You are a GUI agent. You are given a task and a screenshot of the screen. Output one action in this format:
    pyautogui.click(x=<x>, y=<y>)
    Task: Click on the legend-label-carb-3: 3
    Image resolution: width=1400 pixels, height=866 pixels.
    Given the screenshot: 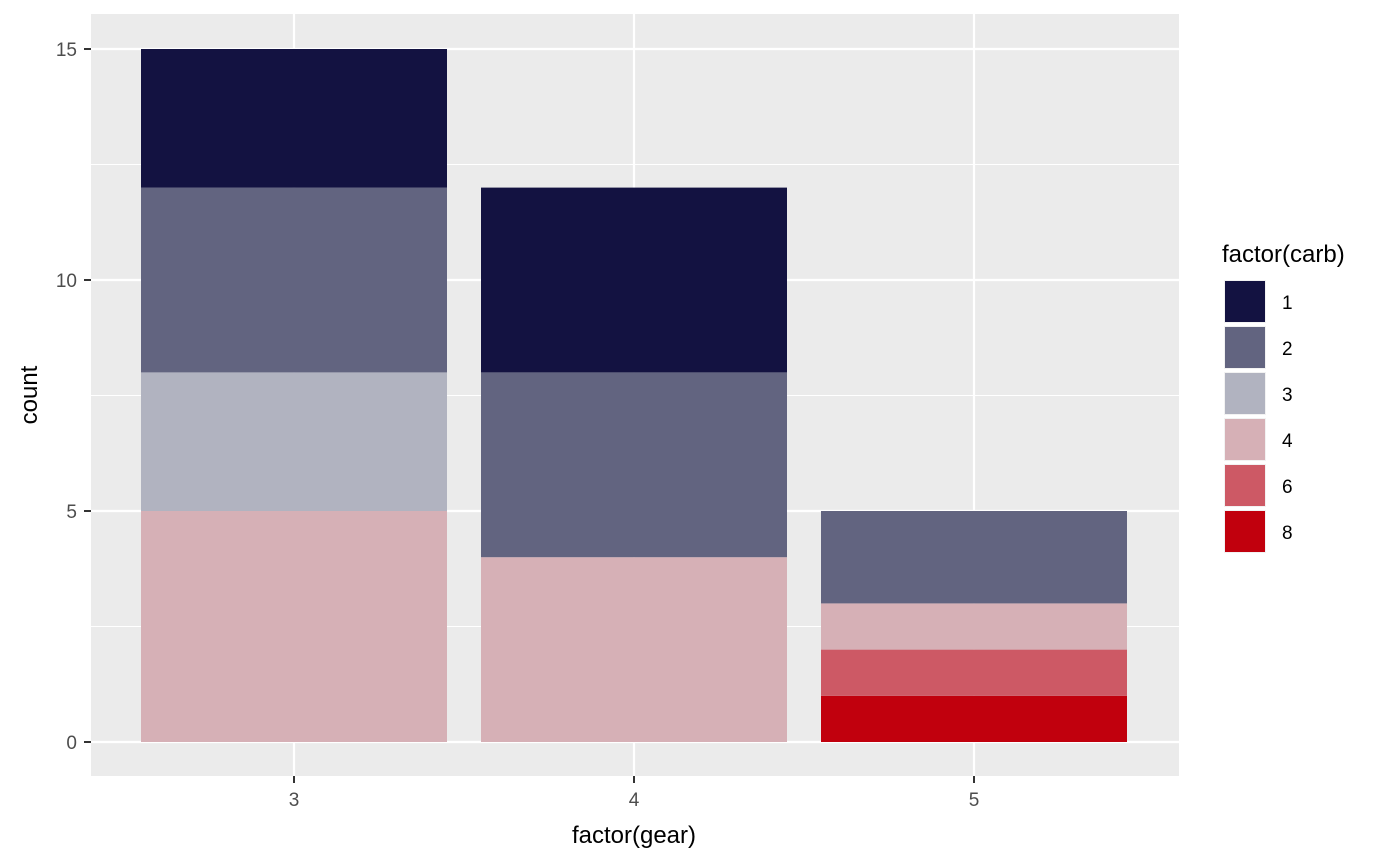 What is the action you would take?
    pyautogui.click(x=1287, y=395)
    